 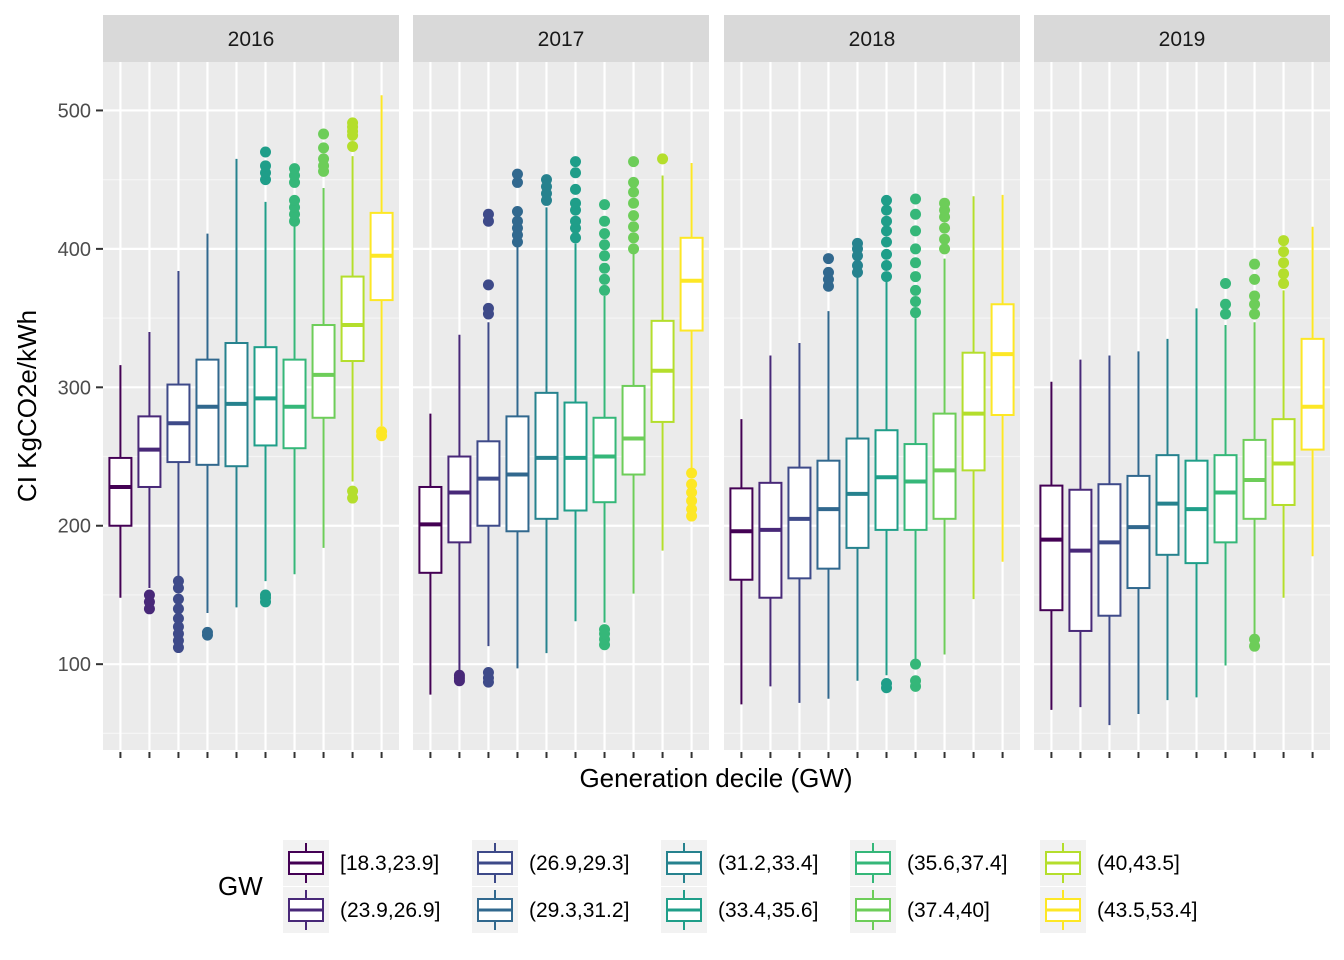 What do you see at coordinates (739, 863) in the screenshot?
I see `legend-item-5: (31.2,33.4]` at bounding box center [739, 863].